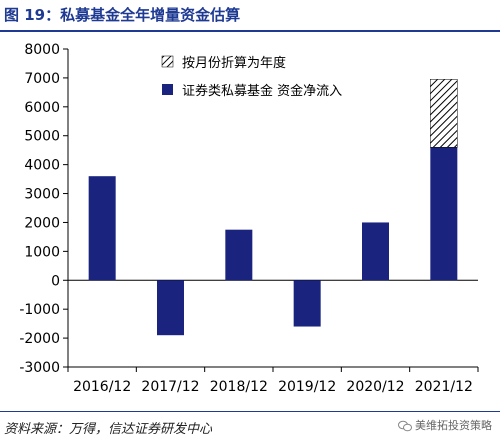 The width and height of the screenshot is (500, 442). What do you see at coordinates (39, 339) in the screenshot?
I see `y-tick-label: -2000` at bounding box center [39, 339].